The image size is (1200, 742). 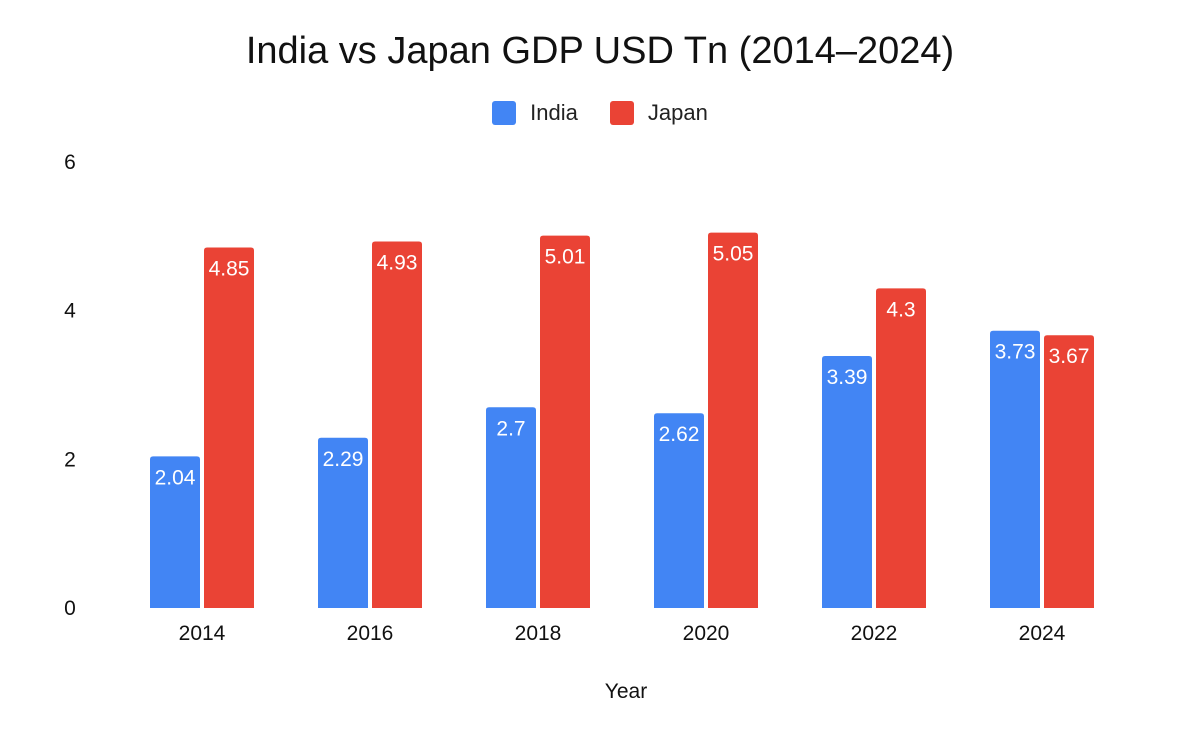 I want to click on bar-india-2016, so click(x=343, y=522).